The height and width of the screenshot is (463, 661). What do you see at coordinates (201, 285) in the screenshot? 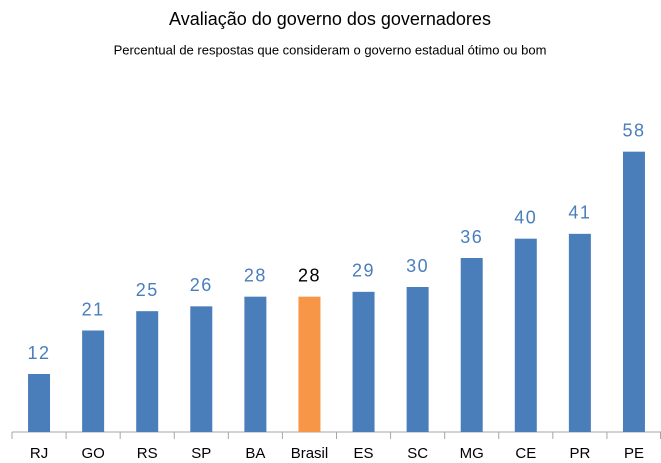
I see `data-label: 26` at bounding box center [201, 285].